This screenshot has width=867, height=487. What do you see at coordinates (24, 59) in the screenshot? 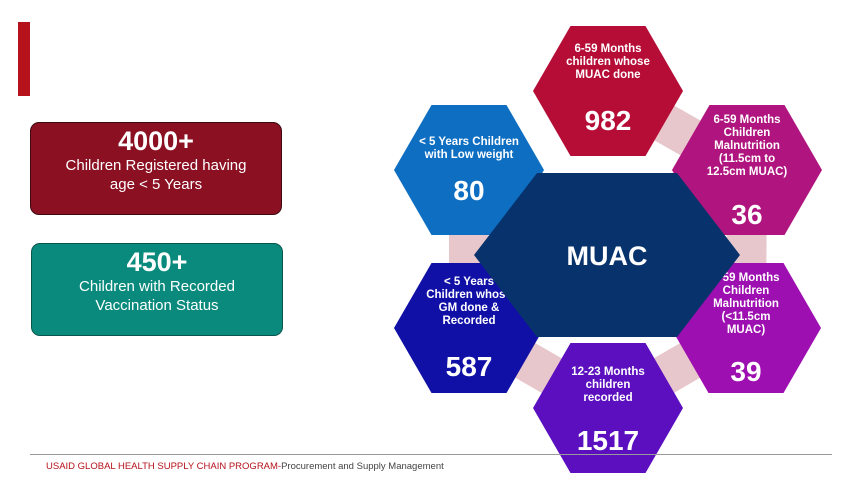
I see `title-accent-bar` at bounding box center [24, 59].